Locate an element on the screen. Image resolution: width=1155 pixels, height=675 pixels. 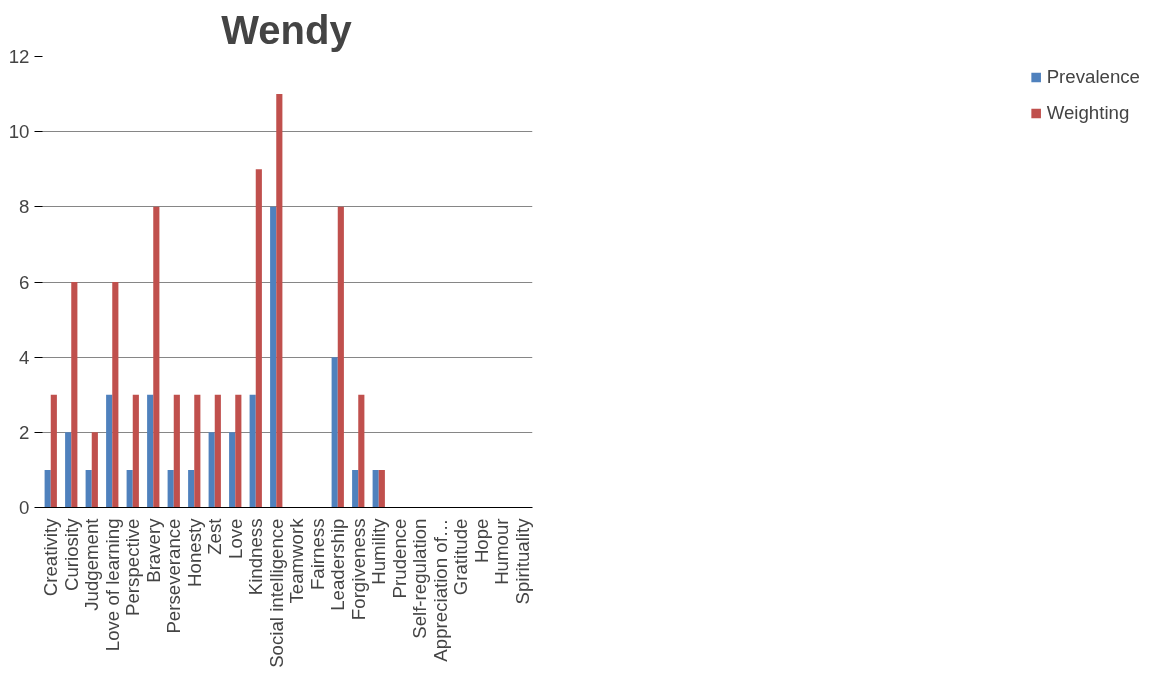
x-tick-label: Social intelligence is located at coordinates (276, 593).